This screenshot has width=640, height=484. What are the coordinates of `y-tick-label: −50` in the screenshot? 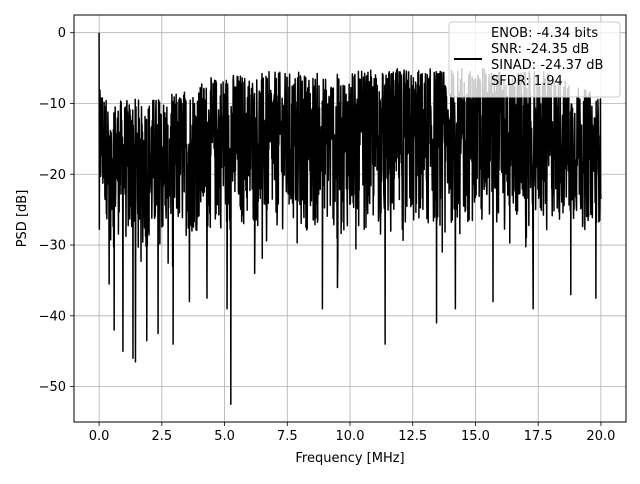 It's located at (52, 387).